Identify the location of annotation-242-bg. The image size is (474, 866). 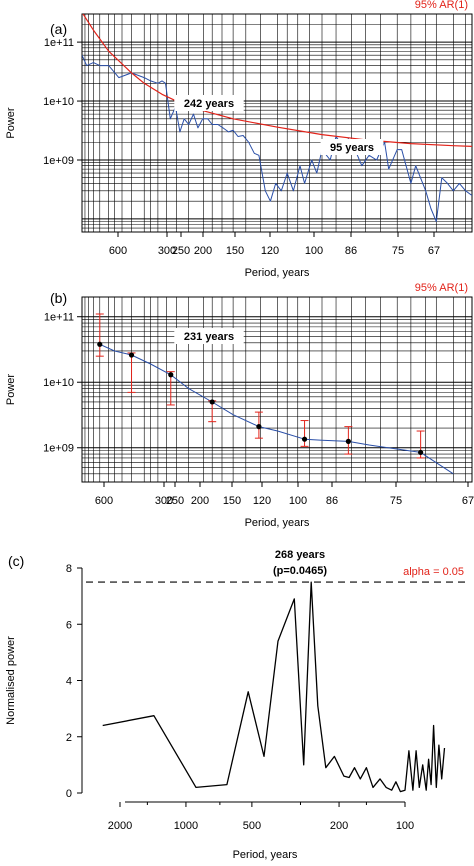
(209, 103).